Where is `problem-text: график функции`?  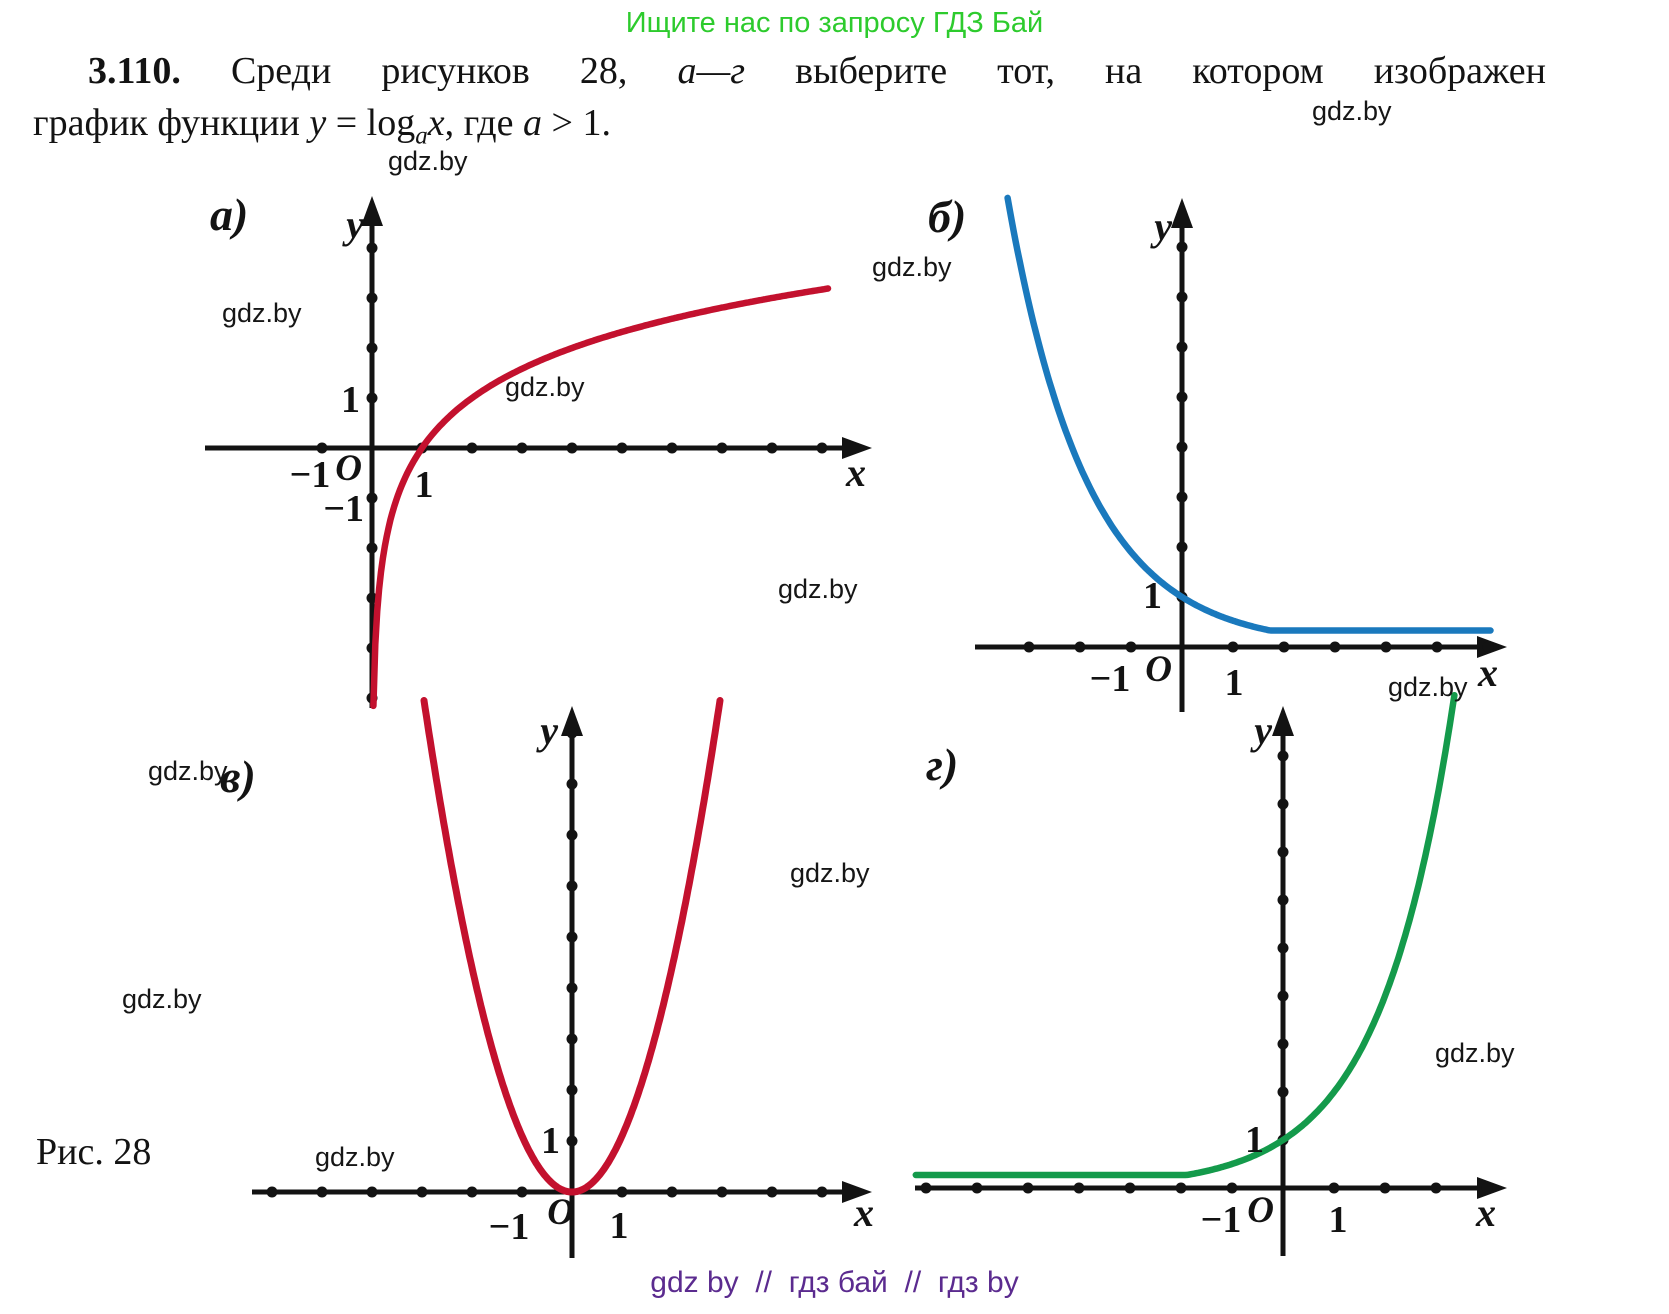
problem-text: график функции is located at coordinates (171, 123).